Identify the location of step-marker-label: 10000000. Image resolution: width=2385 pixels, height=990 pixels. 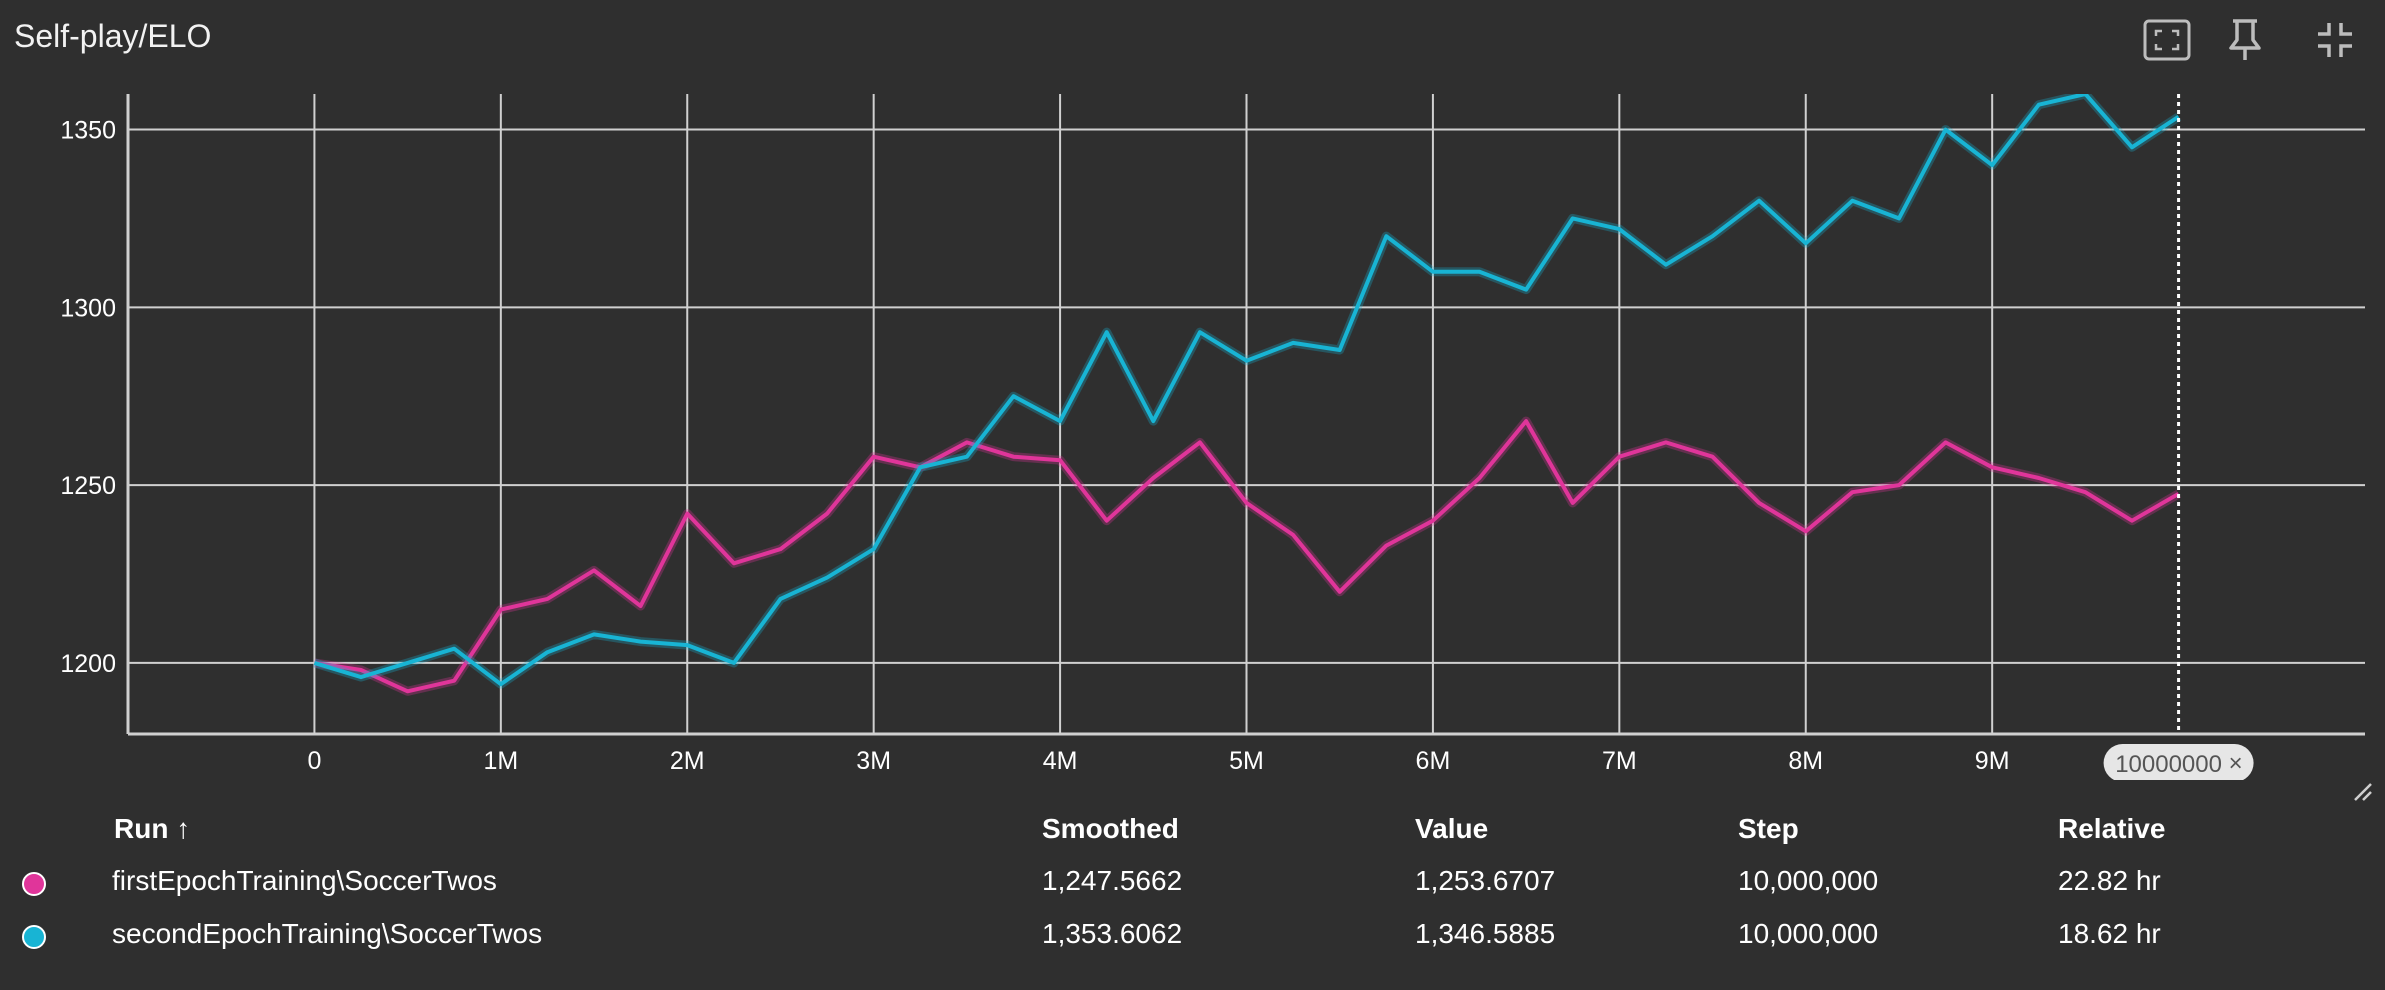
(2168, 764).